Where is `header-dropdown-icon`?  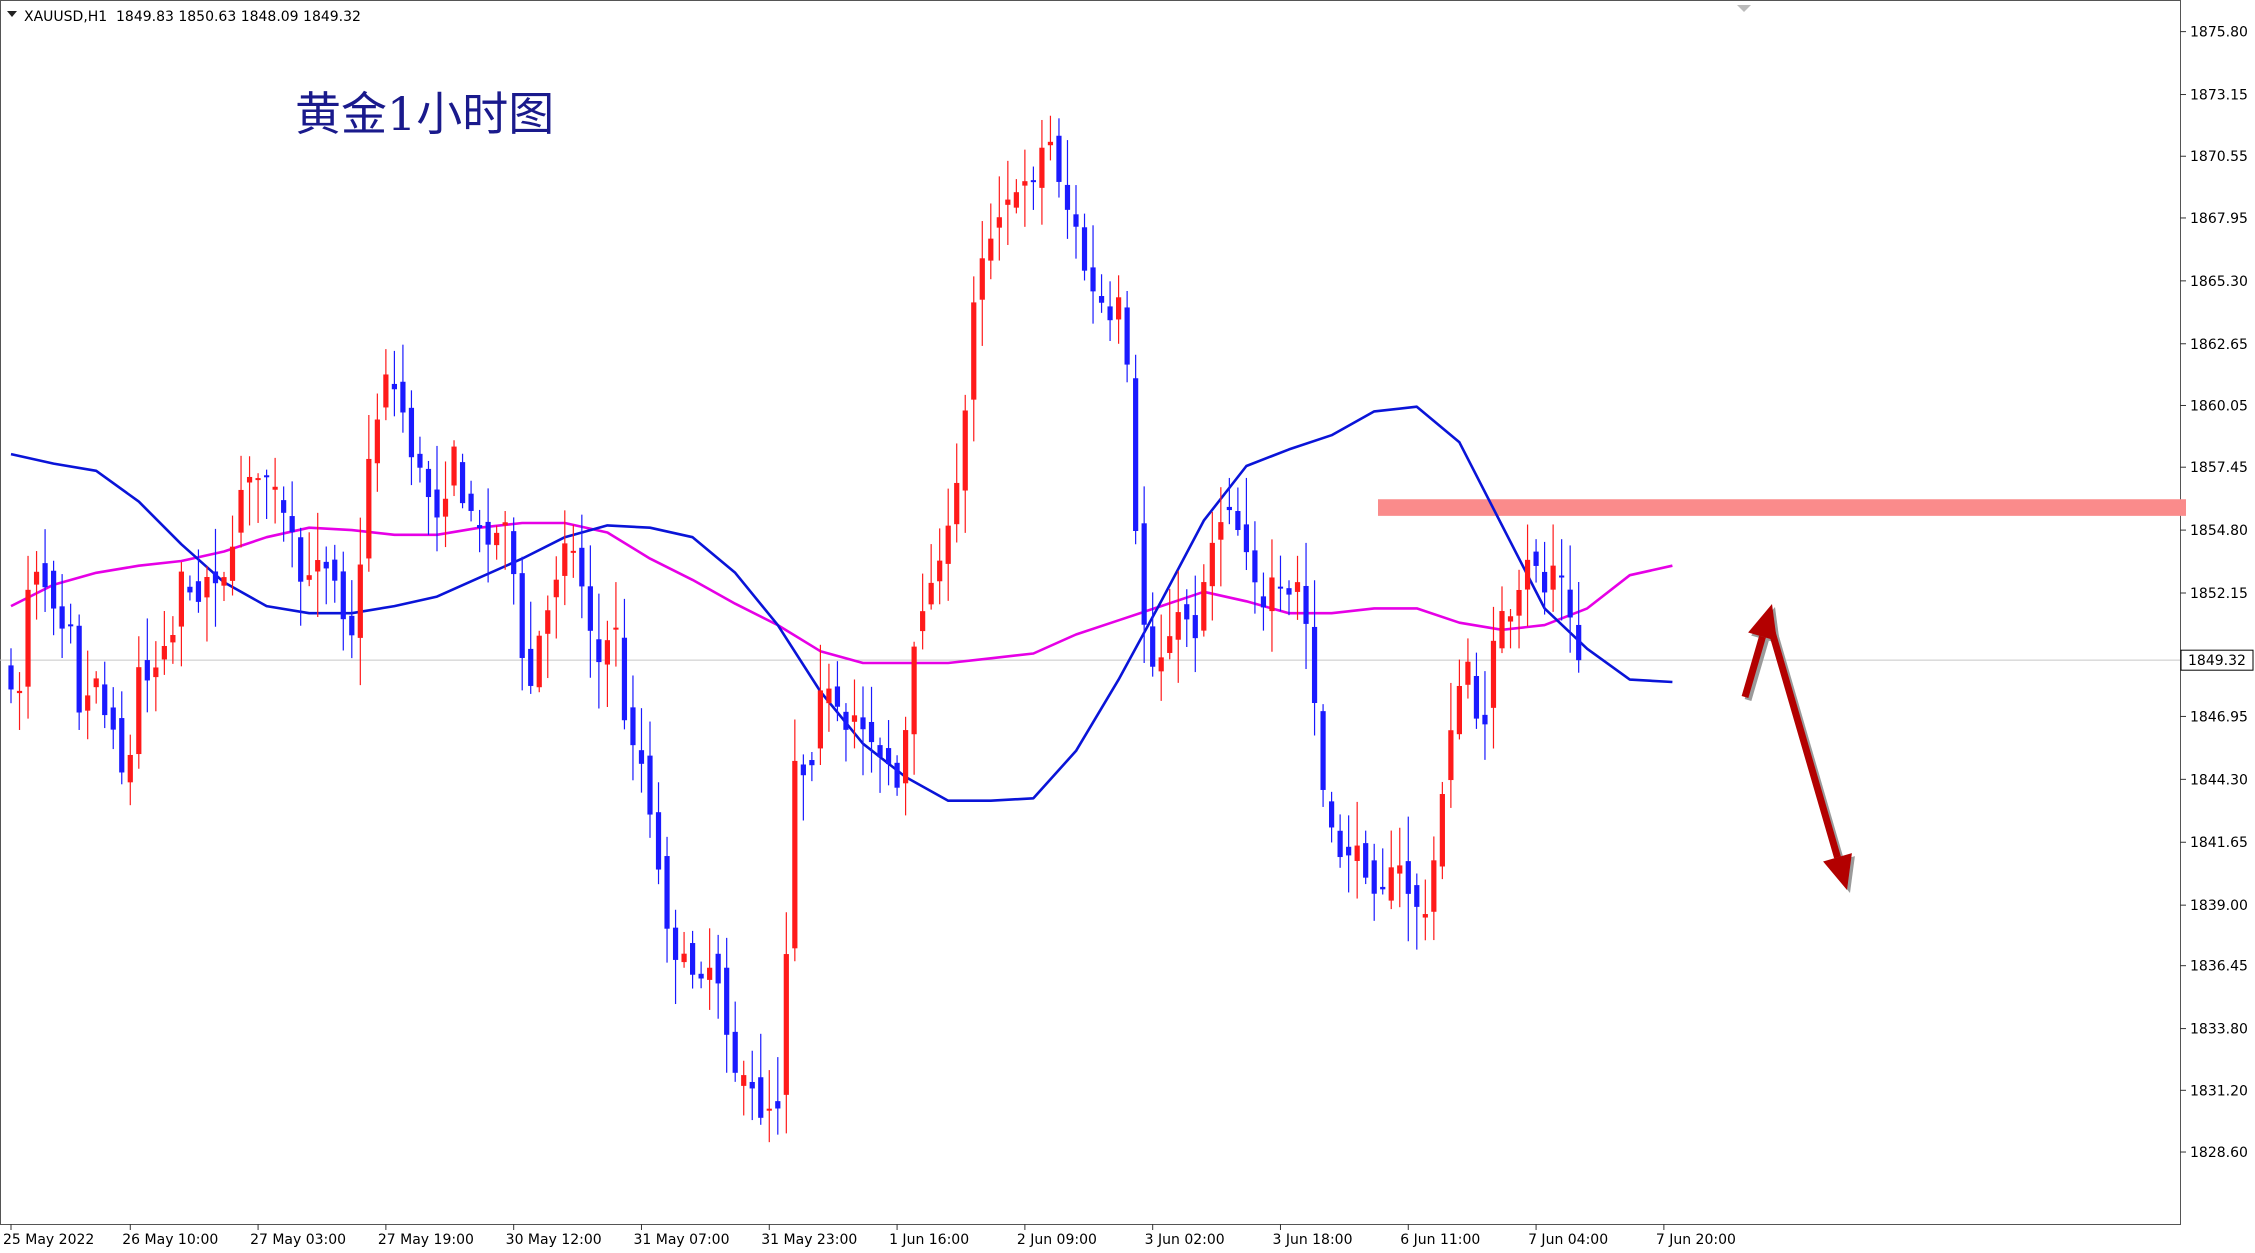 header-dropdown-icon is located at coordinates (12, 14).